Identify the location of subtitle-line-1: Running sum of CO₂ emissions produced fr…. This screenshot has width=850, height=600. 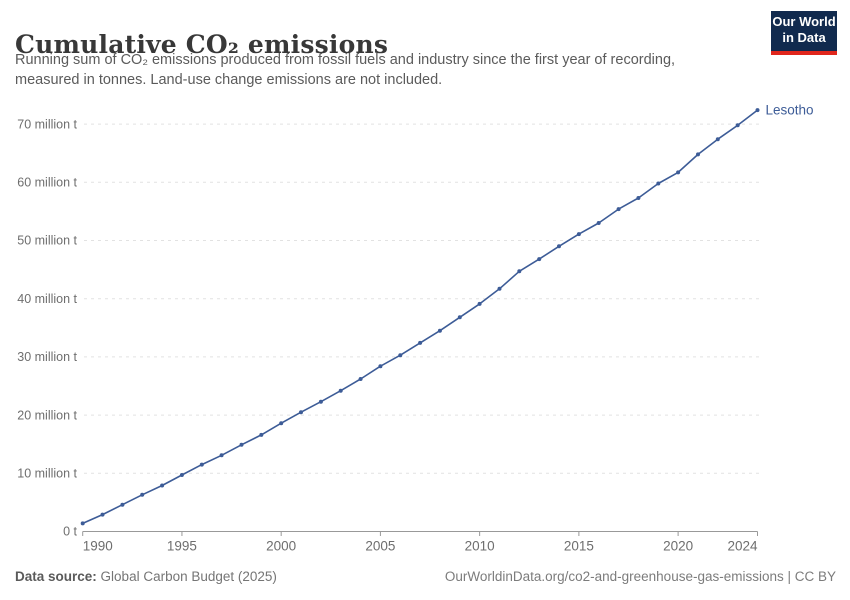
(345, 60).